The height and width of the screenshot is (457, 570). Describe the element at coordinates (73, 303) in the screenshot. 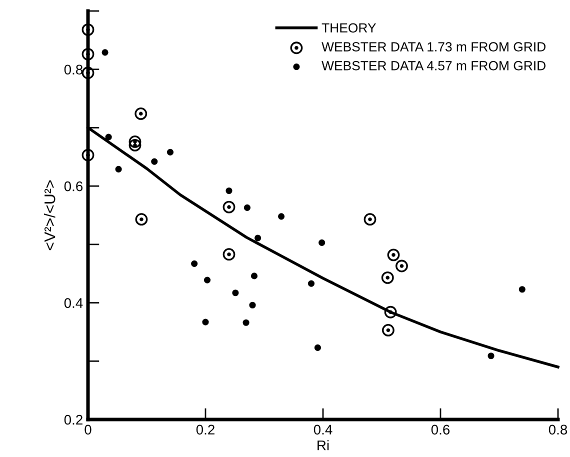

I see `y-tick-label: 0.4` at that location.